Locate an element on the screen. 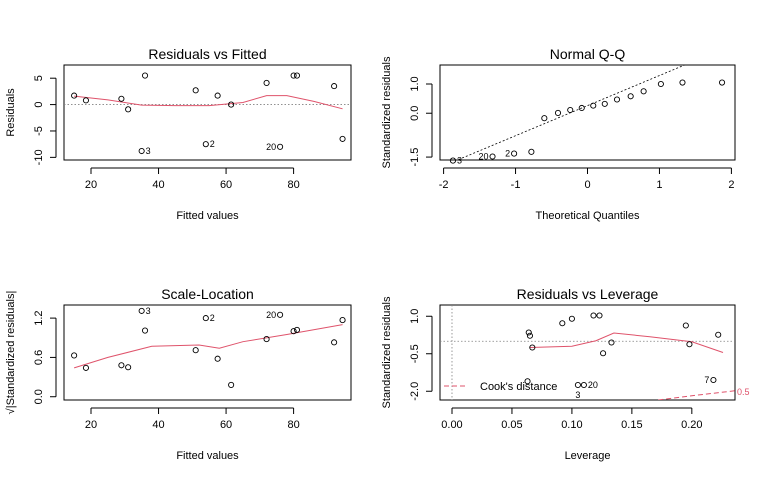 This screenshot has width=768, height=480. x-tick-label: -1 is located at coordinates (516, 185).